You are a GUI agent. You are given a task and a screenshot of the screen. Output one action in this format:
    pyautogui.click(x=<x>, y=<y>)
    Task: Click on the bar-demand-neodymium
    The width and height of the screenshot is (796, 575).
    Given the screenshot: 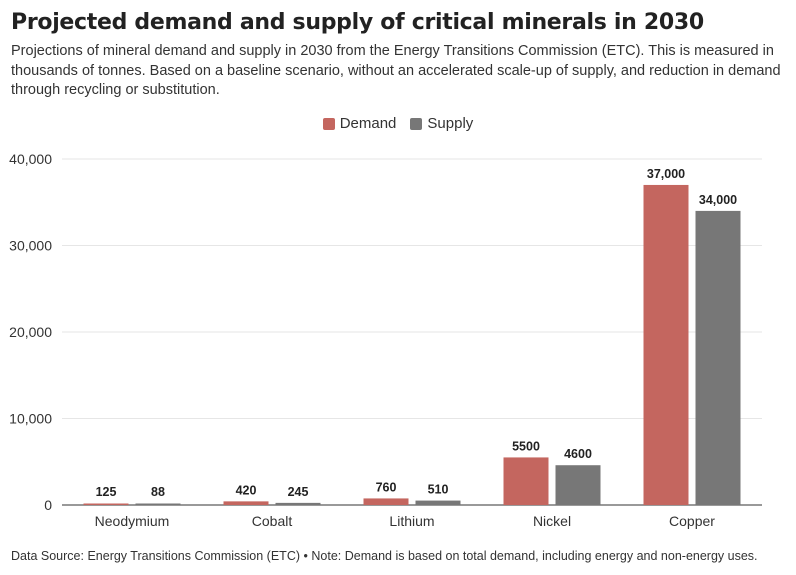 What is the action you would take?
    pyautogui.click(x=106, y=504)
    